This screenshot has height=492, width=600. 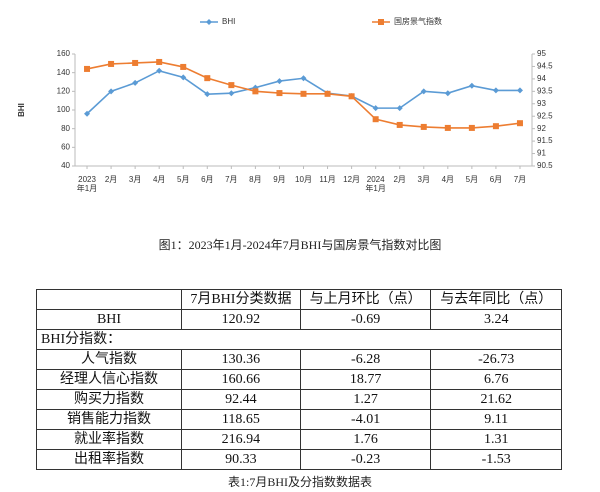 What do you see at coordinates (496, 359) in the screenshot?
I see `table-cell: -26.73` at bounding box center [496, 359].